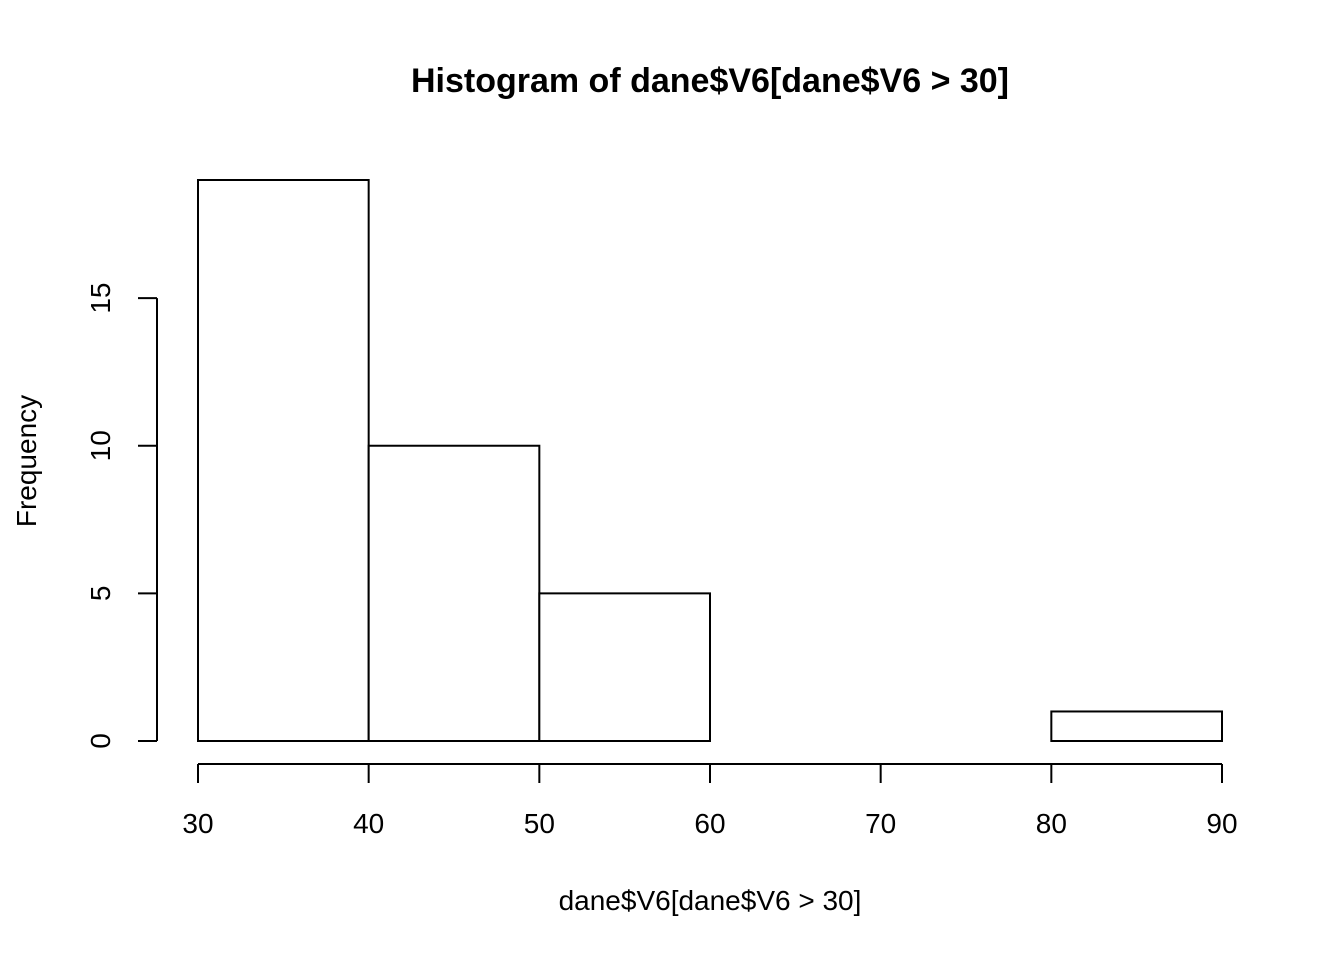 This screenshot has height=960, width=1344. What do you see at coordinates (100, 741) in the screenshot?
I see `y-tick-label-0: 0` at bounding box center [100, 741].